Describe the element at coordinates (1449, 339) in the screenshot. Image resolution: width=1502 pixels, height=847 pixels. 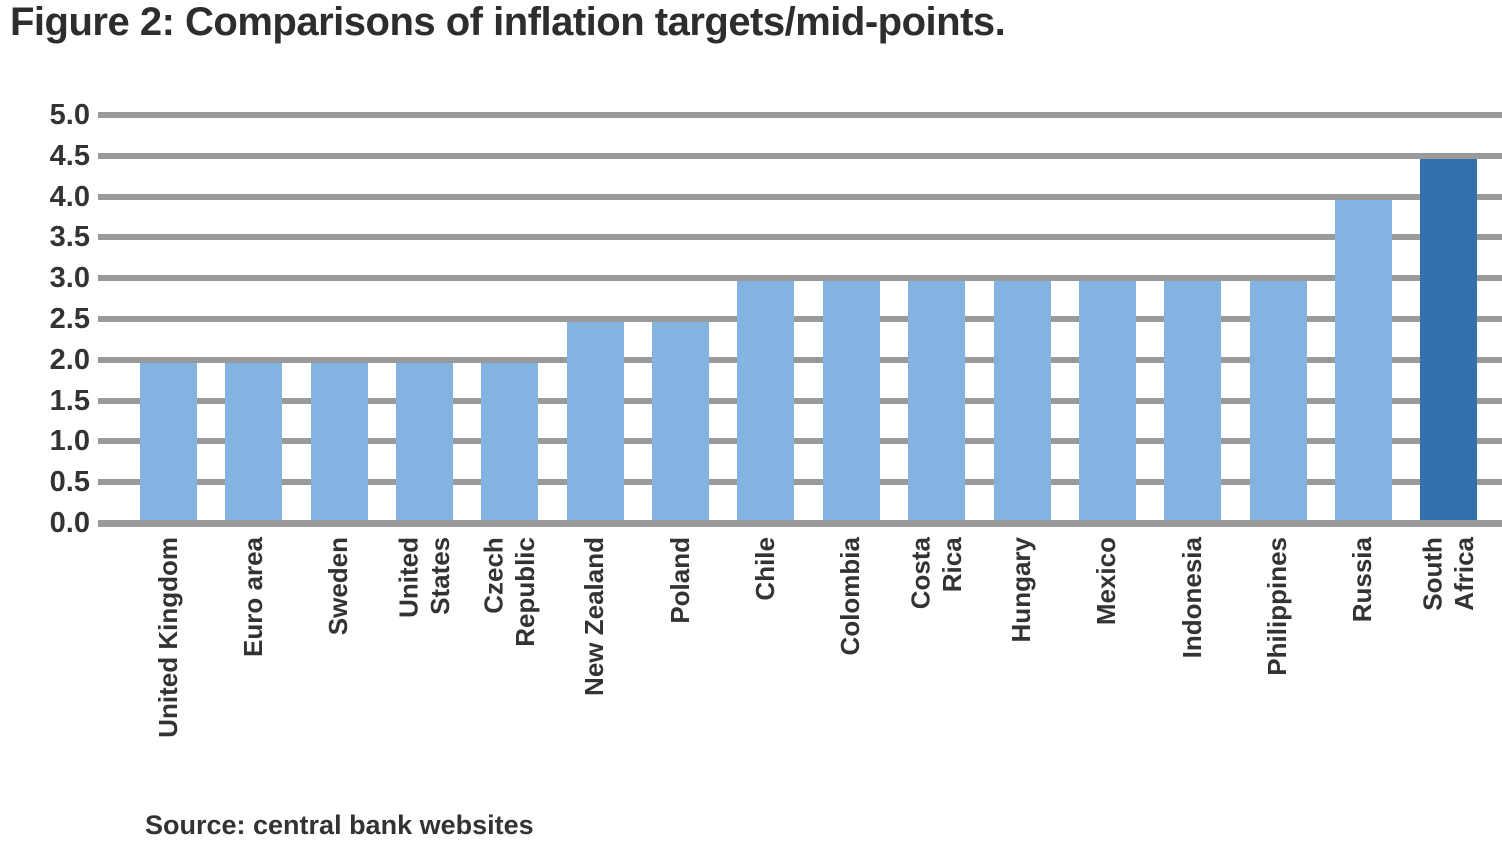
I see `bar-highlighted` at that location.